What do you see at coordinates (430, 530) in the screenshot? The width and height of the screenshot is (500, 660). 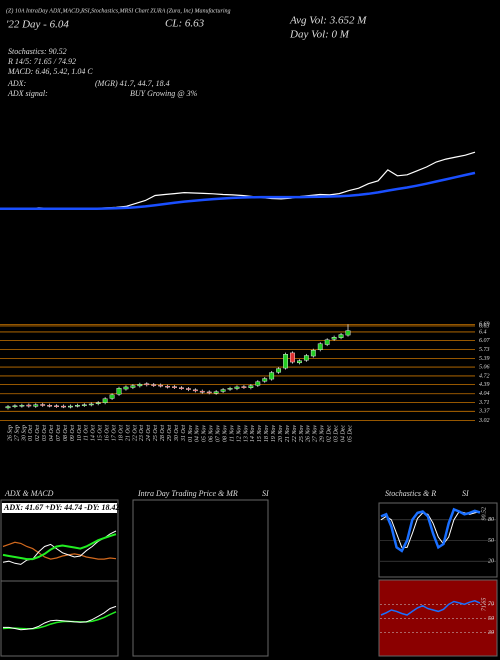 I see `stoch-k-line` at bounding box center [430, 530].